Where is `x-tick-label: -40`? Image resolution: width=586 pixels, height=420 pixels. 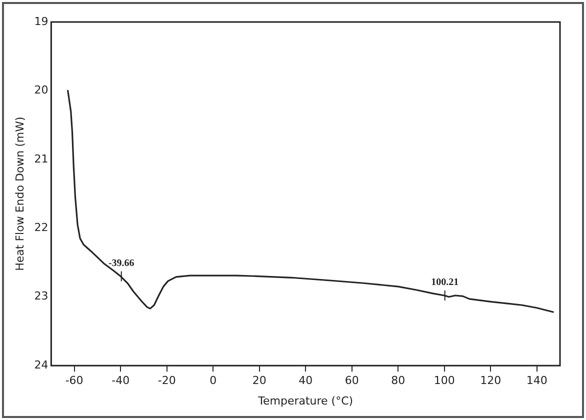 x-tick-label: -40 is located at coordinates (121, 381).